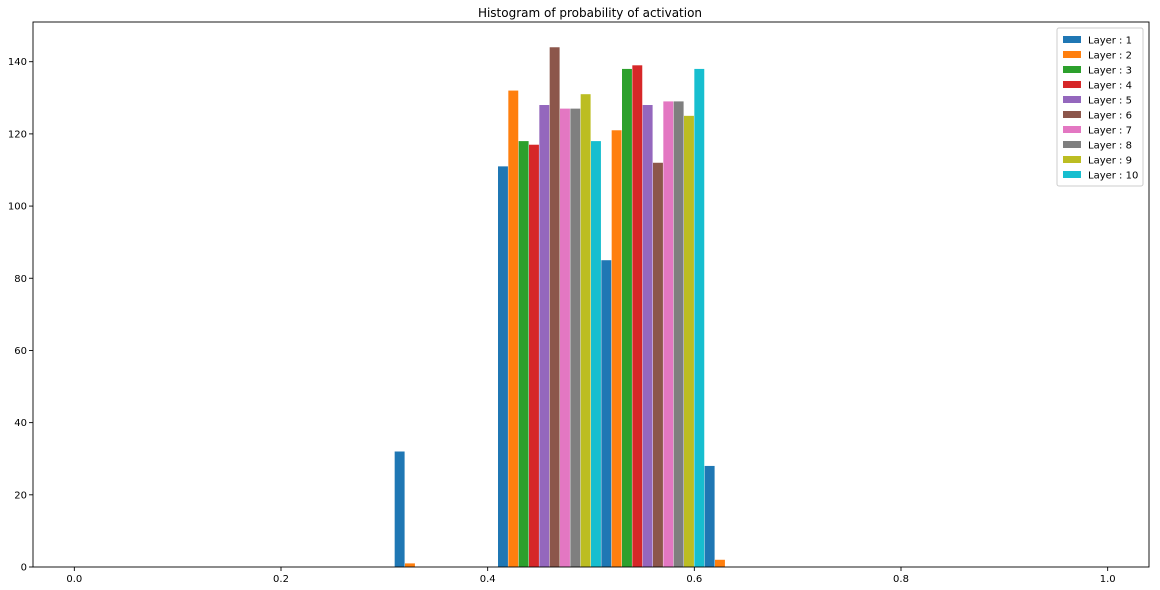 This screenshot has width=1160, height=590. What do you see at coordinates (74, 579) in the screenshot?
I see `x-tick-label: 0.0` at bounding box center [74, 579].